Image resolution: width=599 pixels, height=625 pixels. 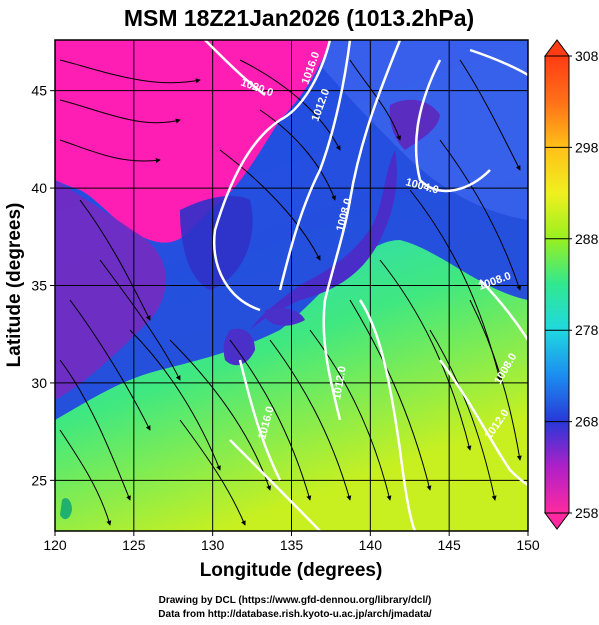 What do you see at coordinates (134, 545) in the screenshot?
I see `x-tick-label: 125` at bounding box center [134, 545].